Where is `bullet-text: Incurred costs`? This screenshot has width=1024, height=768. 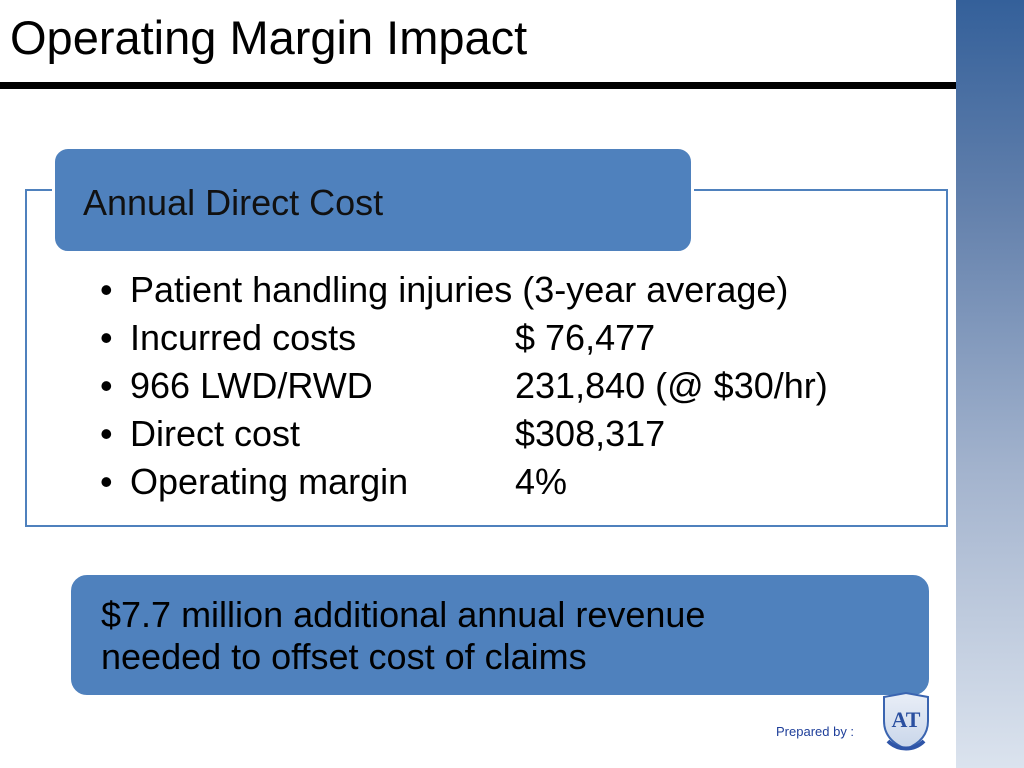 bullet-text: Incurred costs is located at coordinates (243, 337).